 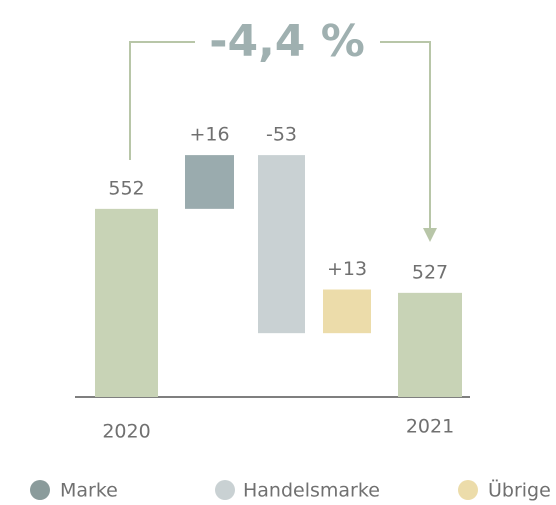 What do you see at coordinates (281, 135) in the screenshot?
I see `value-label: -53` at bounding box center [281, 135].